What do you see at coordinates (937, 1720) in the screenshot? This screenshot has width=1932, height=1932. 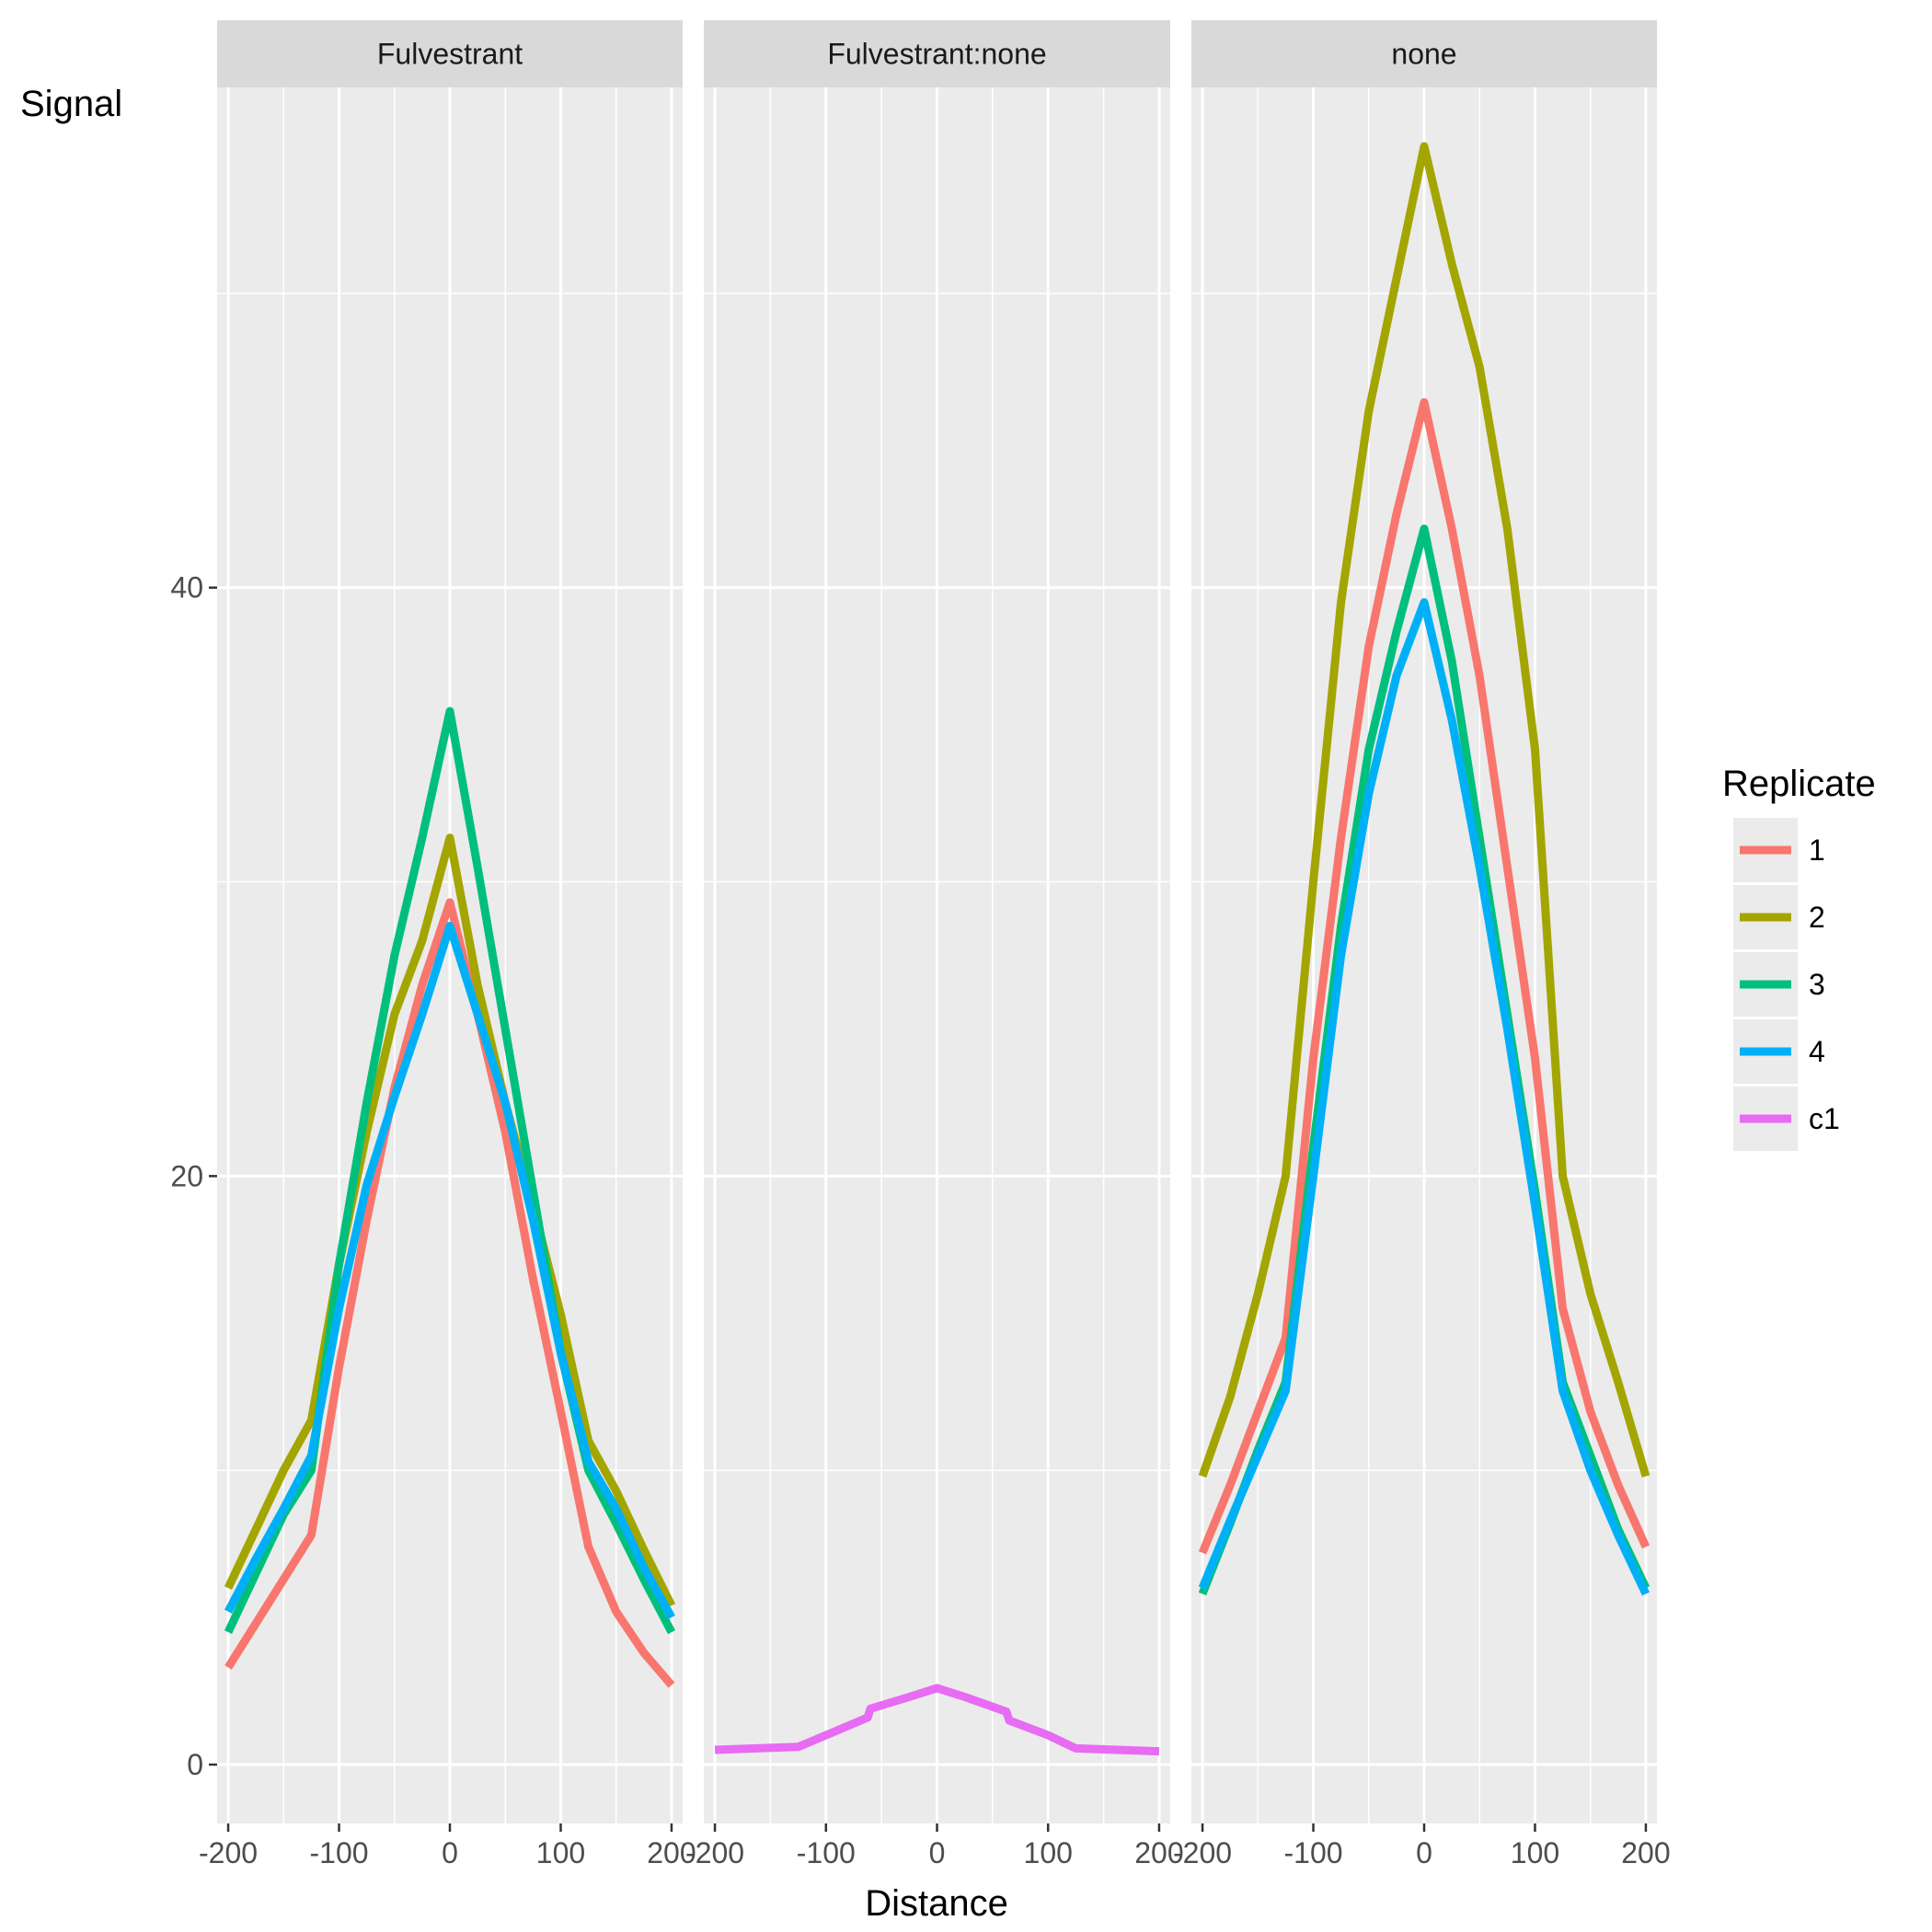 I see `series-line-c1` at bounding box center [937, 1720].